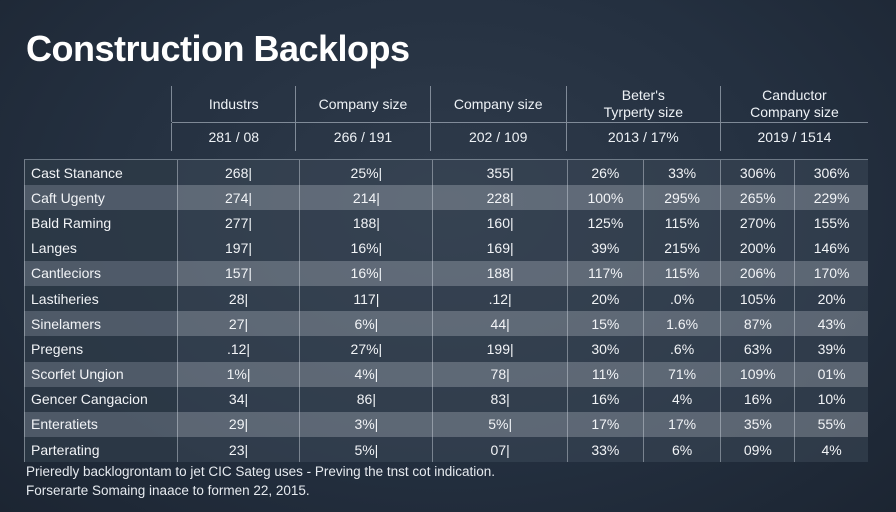  What do you see at coordinates (757, 424) in the screenshot?
I see `table-cell: 35%` at bounding box center [757, 424].